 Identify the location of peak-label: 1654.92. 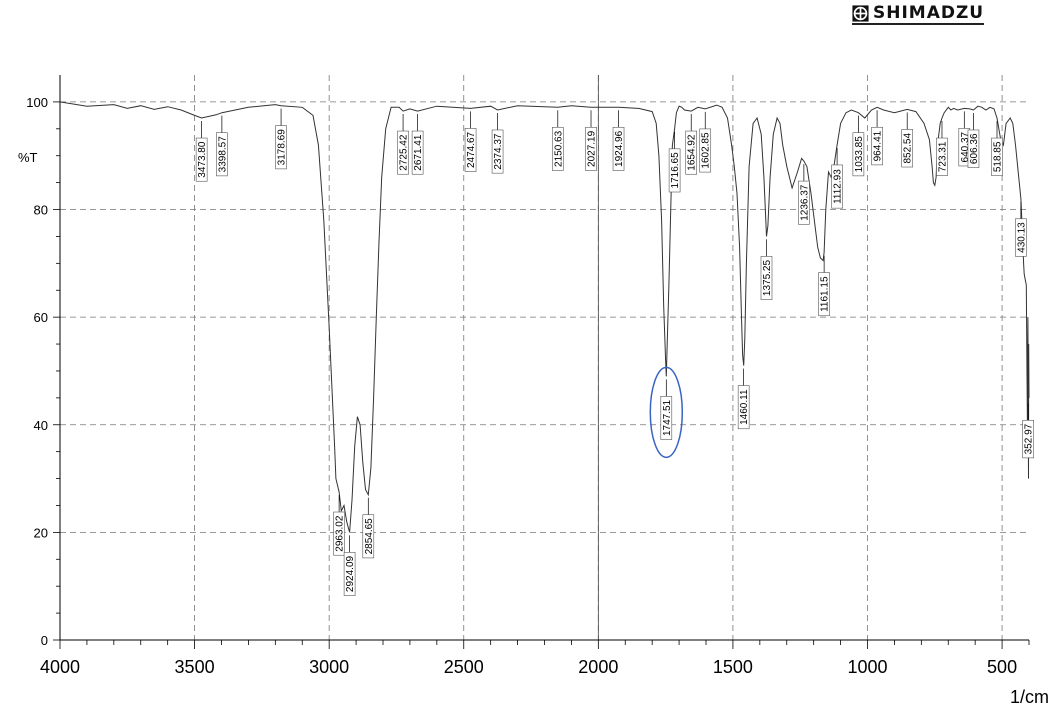
(692, 152).